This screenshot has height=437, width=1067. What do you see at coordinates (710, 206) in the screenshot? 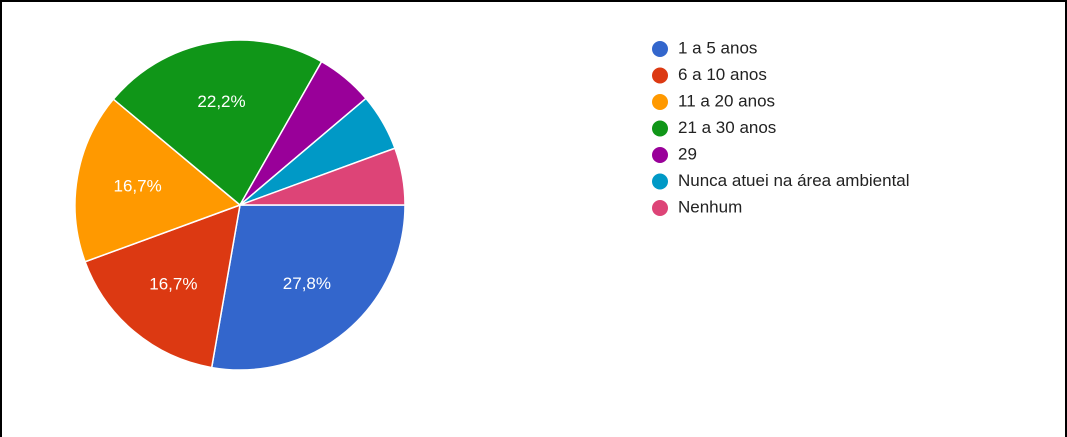
I see `legend-label: Nenhum` at bounding box center [710, 206].